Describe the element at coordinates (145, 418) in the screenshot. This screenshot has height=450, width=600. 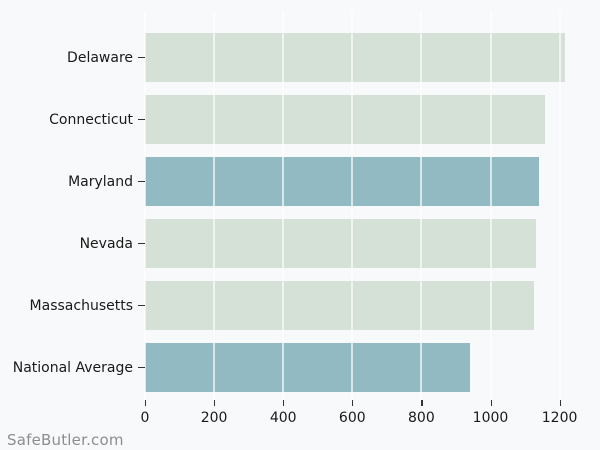
I see `x-axis-tick-label: 0` at that location.